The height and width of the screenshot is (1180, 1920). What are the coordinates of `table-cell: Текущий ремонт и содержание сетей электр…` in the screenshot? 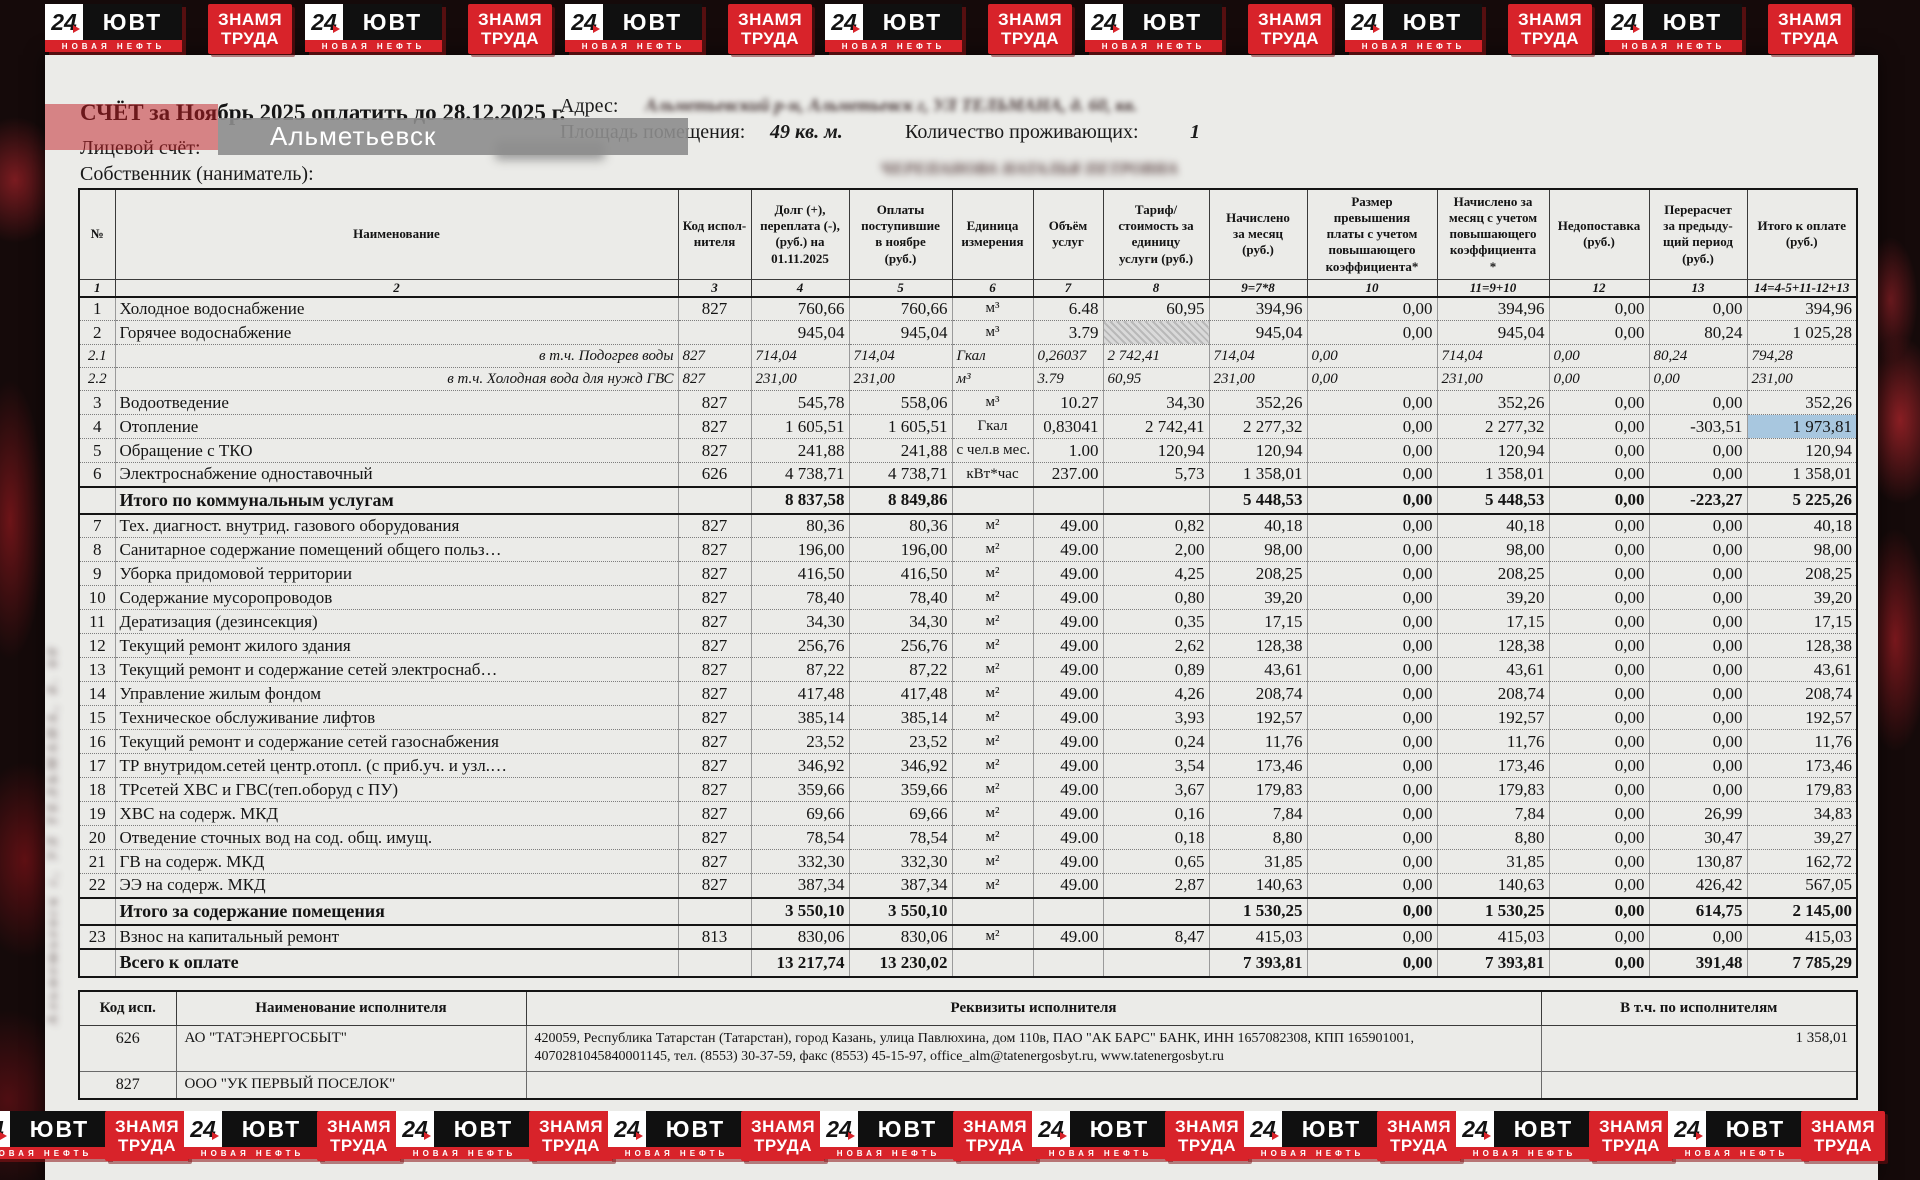 It's located at (396, 669).